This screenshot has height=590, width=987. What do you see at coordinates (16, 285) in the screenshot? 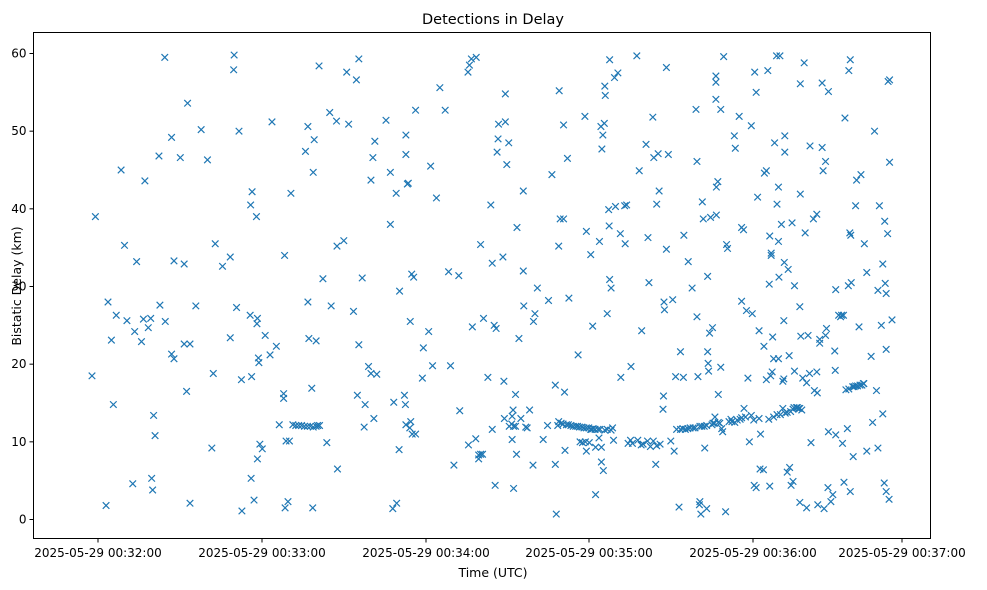
I see `y-axis-label: Bistatic Delay (km)` at bounding box center [16, 285].